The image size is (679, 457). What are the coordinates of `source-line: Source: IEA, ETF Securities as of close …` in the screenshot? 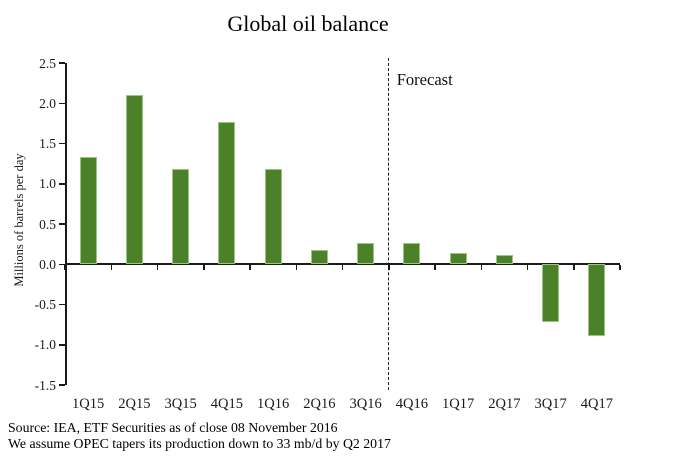 It's located at (173, 427).